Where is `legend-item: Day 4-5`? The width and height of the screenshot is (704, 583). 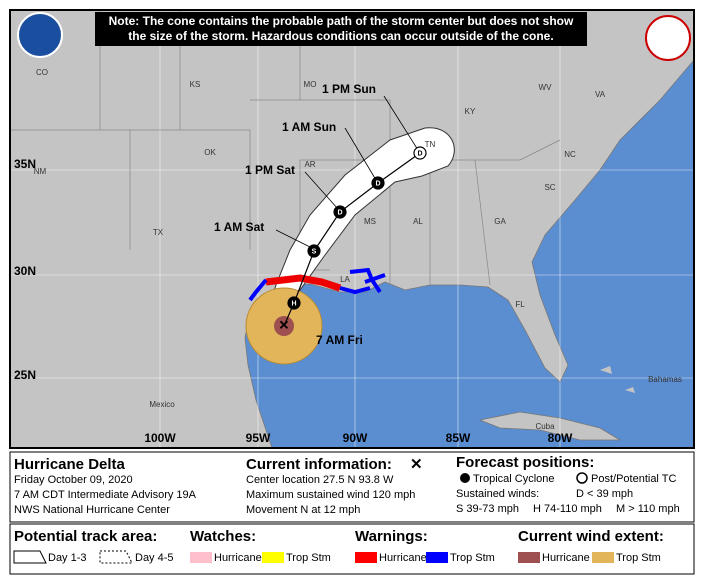
legend-item: Day 4-5 is located at coordinates (154, 558).